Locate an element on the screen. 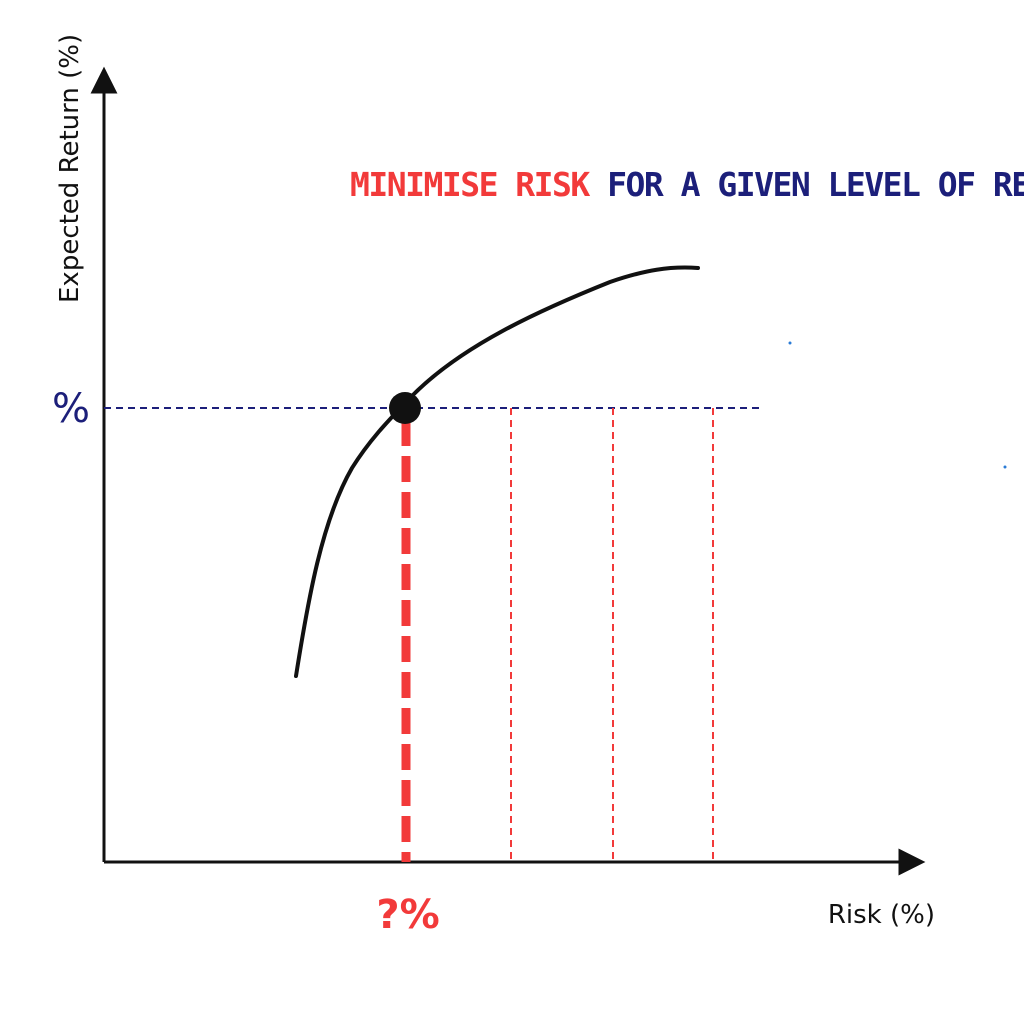  headline-highlight: MINIMISE RISK is located at coordinates (470, 184).